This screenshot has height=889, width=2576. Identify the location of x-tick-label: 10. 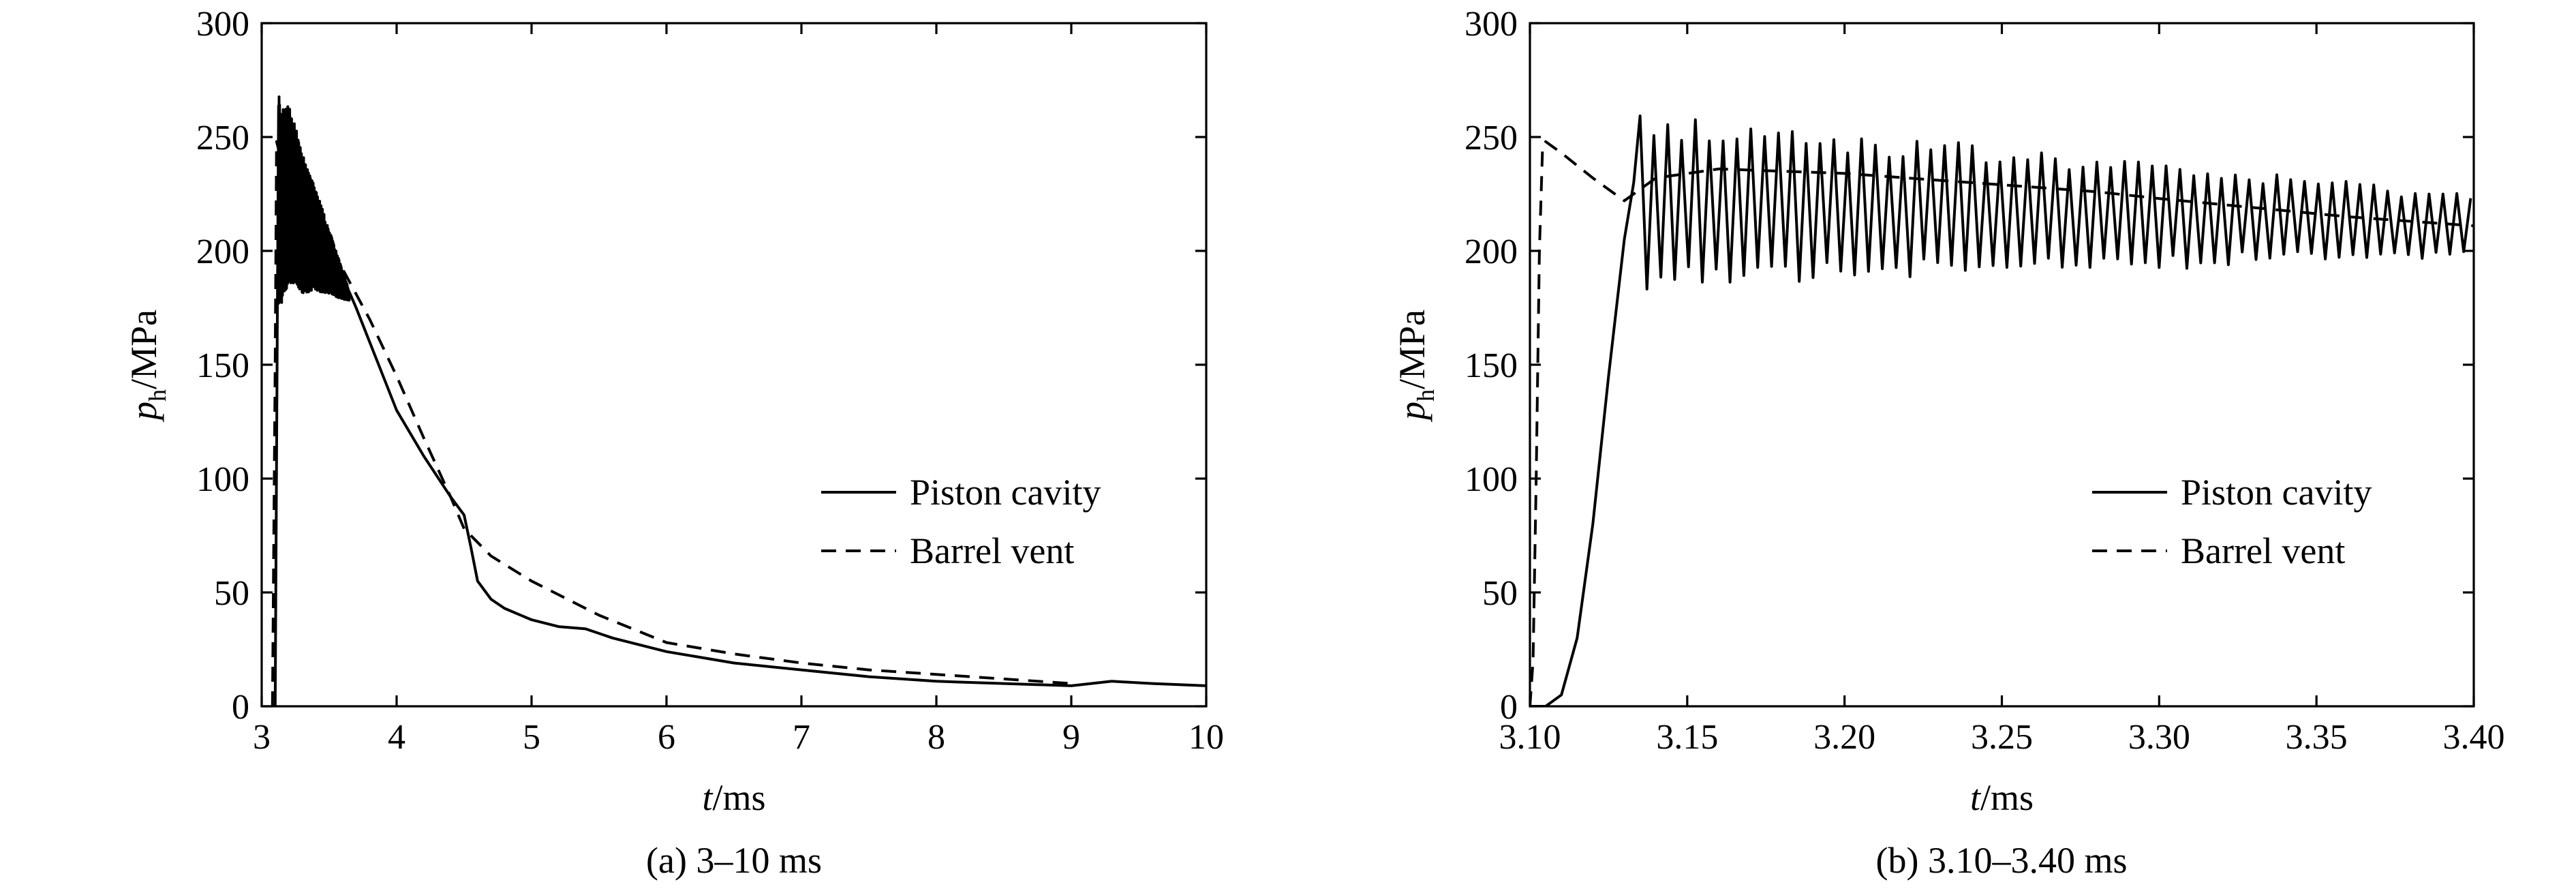
(1206, 737).